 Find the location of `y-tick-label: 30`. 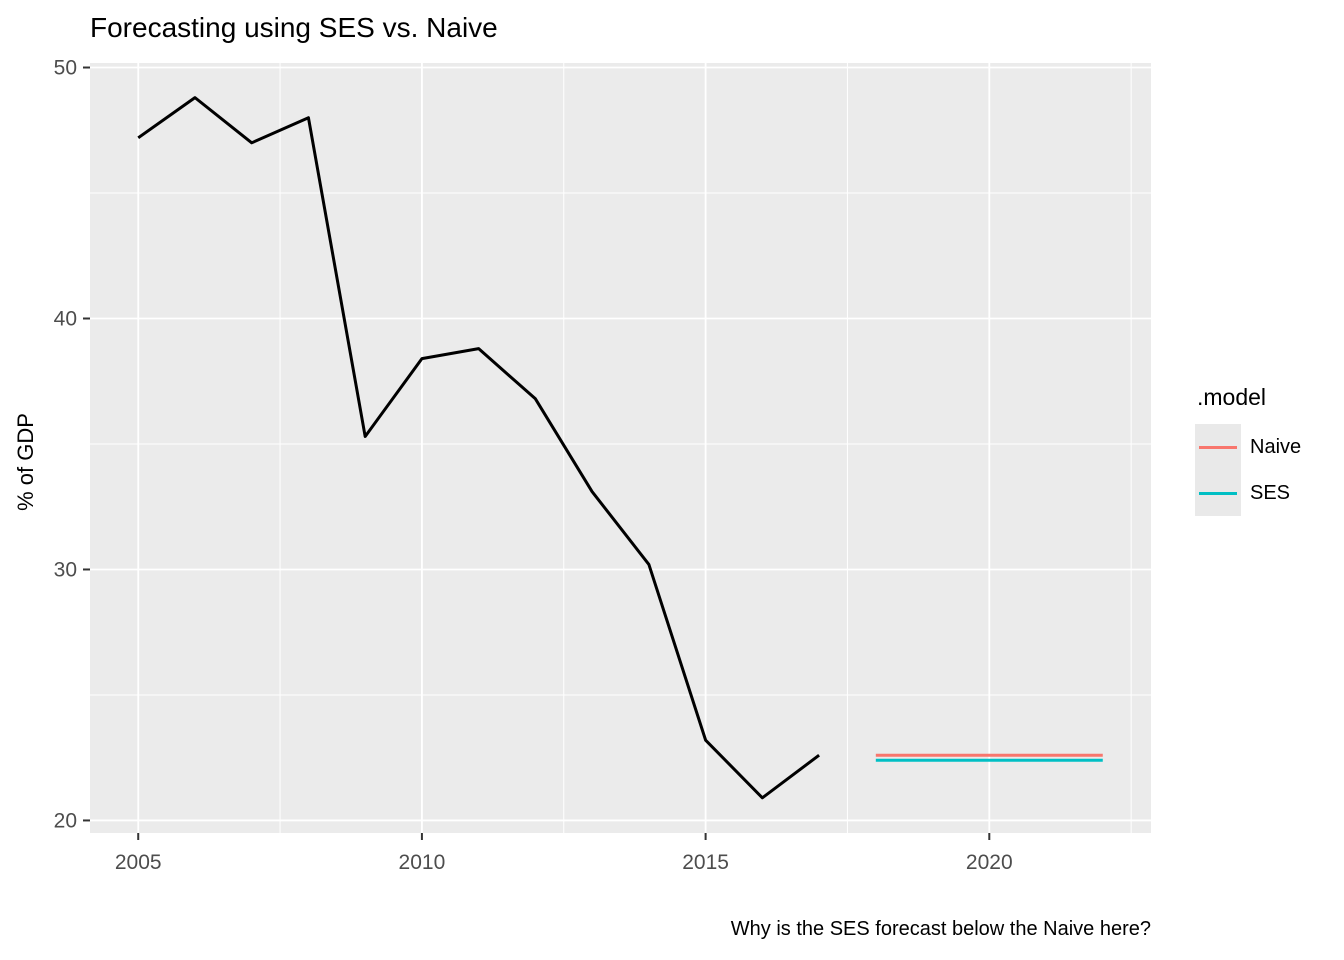

y-tick-label: 30 is located at coordinates (65, 569).